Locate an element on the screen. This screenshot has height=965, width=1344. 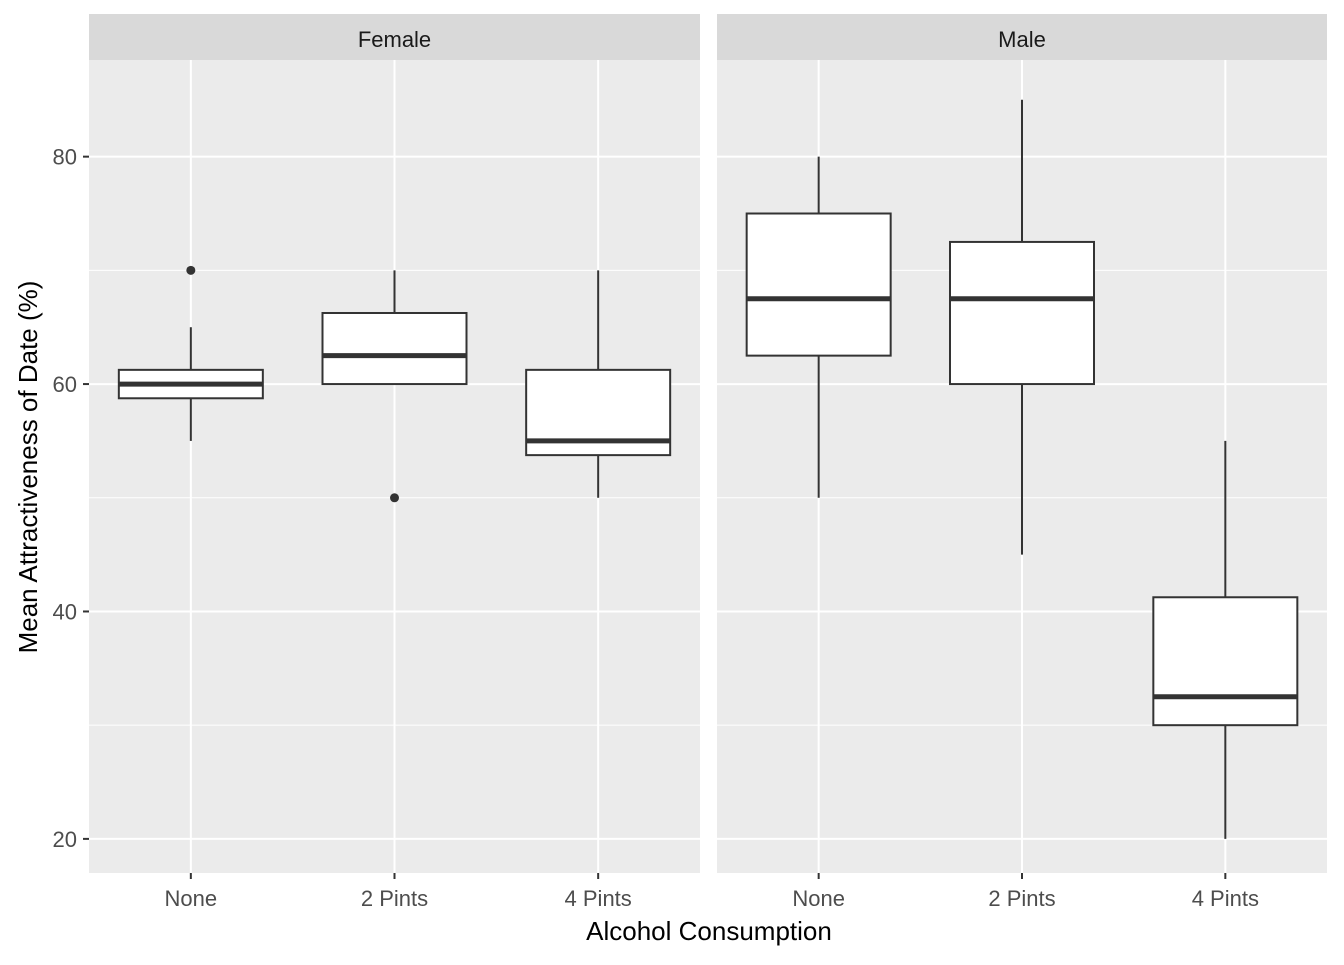
box-male-2-pints is located at coordinates (1022, 327).